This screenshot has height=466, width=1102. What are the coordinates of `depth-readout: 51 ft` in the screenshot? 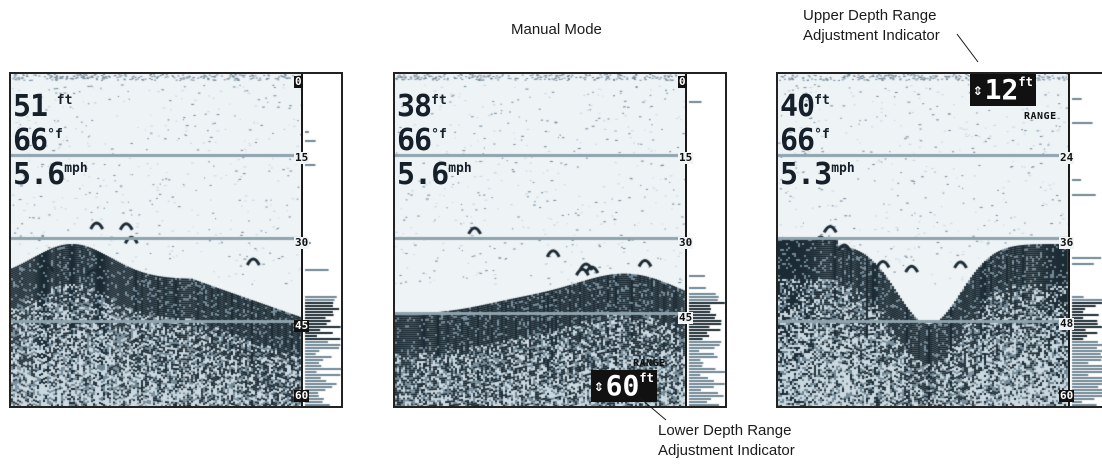 It's located at (43, 106).